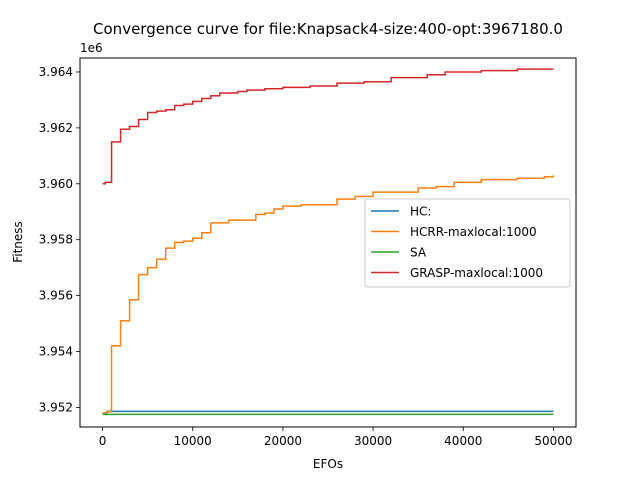 The width and height of the screenshot is (640, 480). What do you see at coordinates (56, 352) in the screenshot?
I see `y-tick-label: 3.954` at bounding box center [56, 352].